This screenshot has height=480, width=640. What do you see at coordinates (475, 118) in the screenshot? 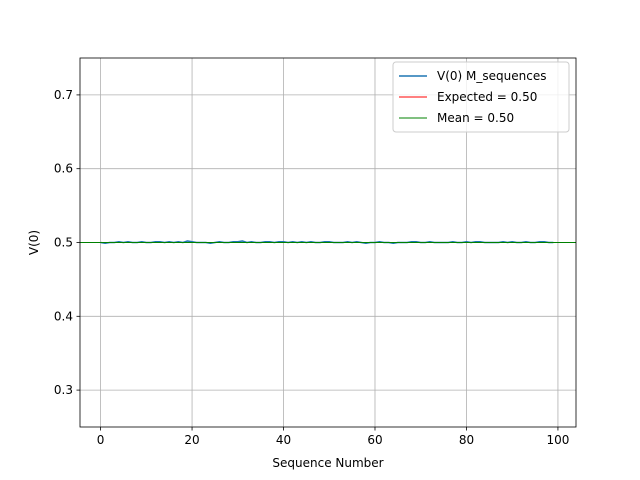
I see `legend-label-mean: Mean = 0.50` at bounding box center [475, 118].